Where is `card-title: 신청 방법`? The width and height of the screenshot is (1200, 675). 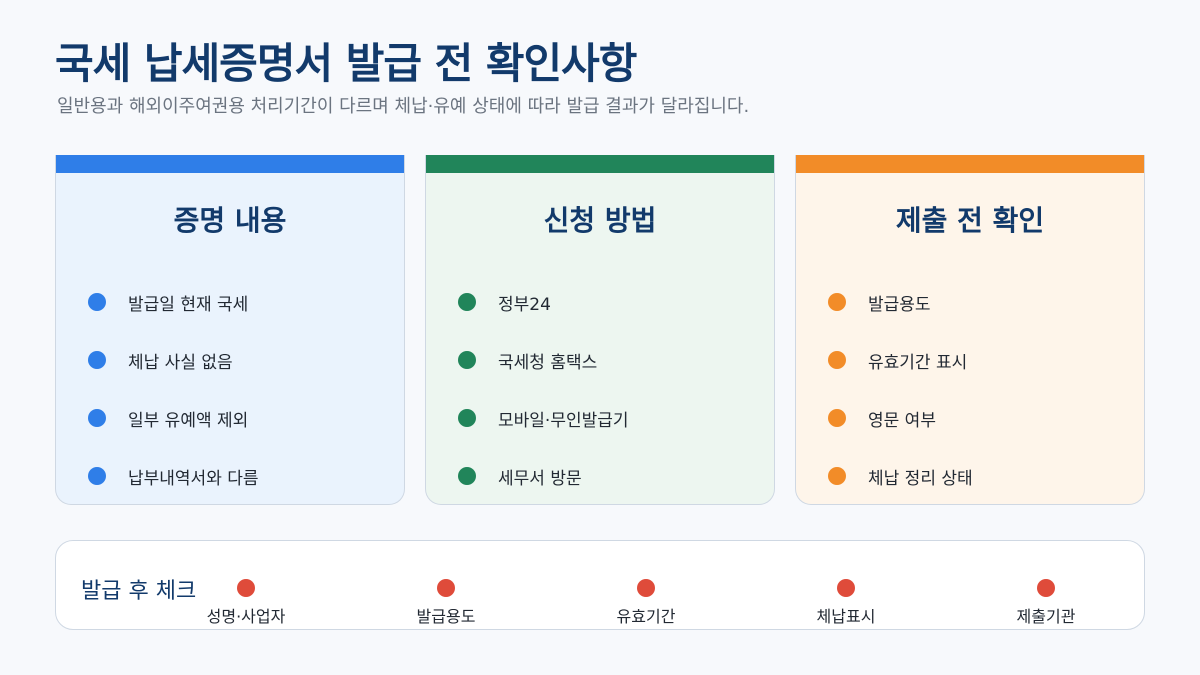
card-title: 신청 방법 is located at coordinates (600, 220).